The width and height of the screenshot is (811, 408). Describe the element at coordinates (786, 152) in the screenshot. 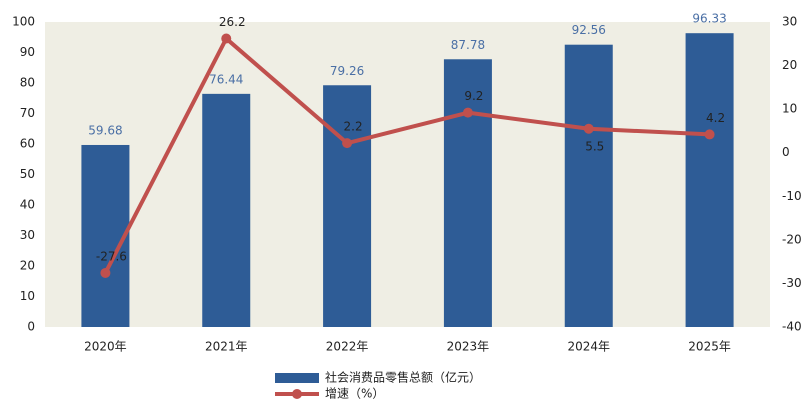

I see `y2-tick-label: 0` at that location.